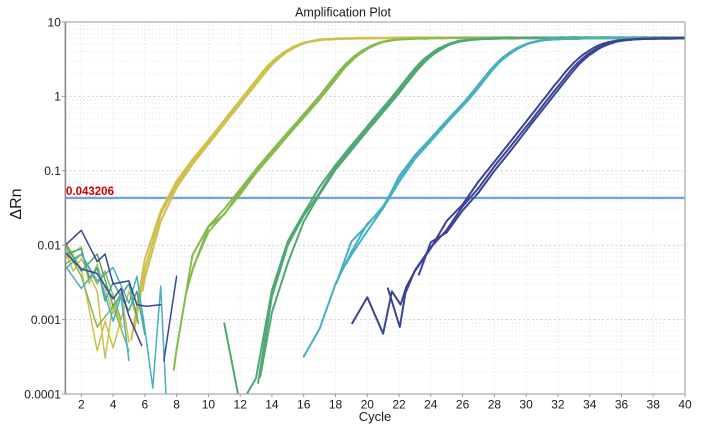 This screenshot has width=706, height=429. Describe the element at coordinates (590, 405) in the screenshot. I see `svg-text: 34` at that location.